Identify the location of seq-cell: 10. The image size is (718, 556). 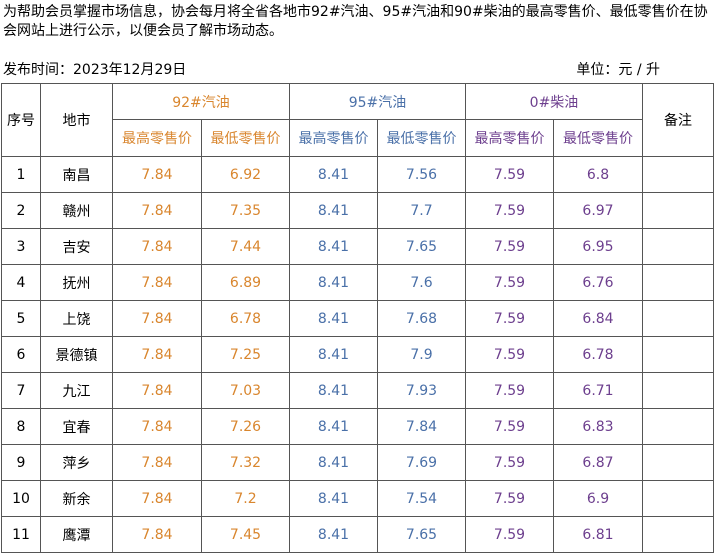
(21, 498).